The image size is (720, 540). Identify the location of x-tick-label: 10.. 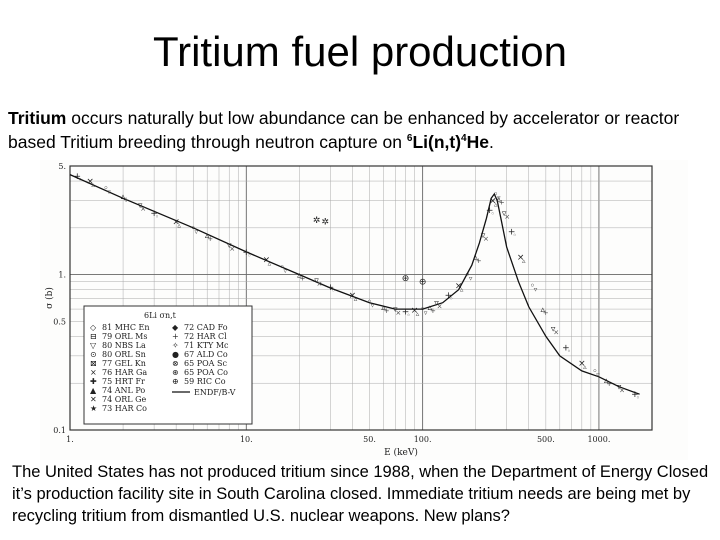
(246, 439).